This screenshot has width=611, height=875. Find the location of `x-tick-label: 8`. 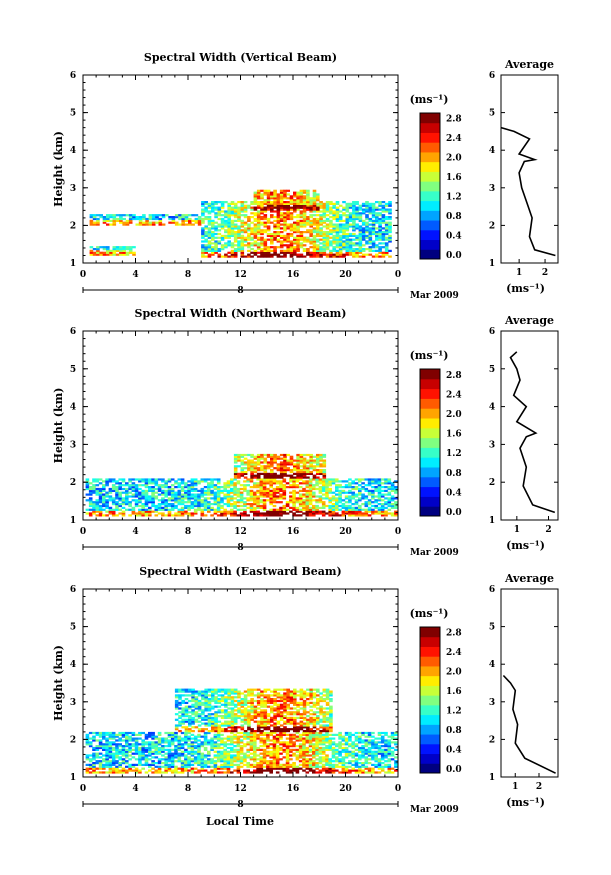

x-tick-label: 8 is located at coordinates (188, 532).